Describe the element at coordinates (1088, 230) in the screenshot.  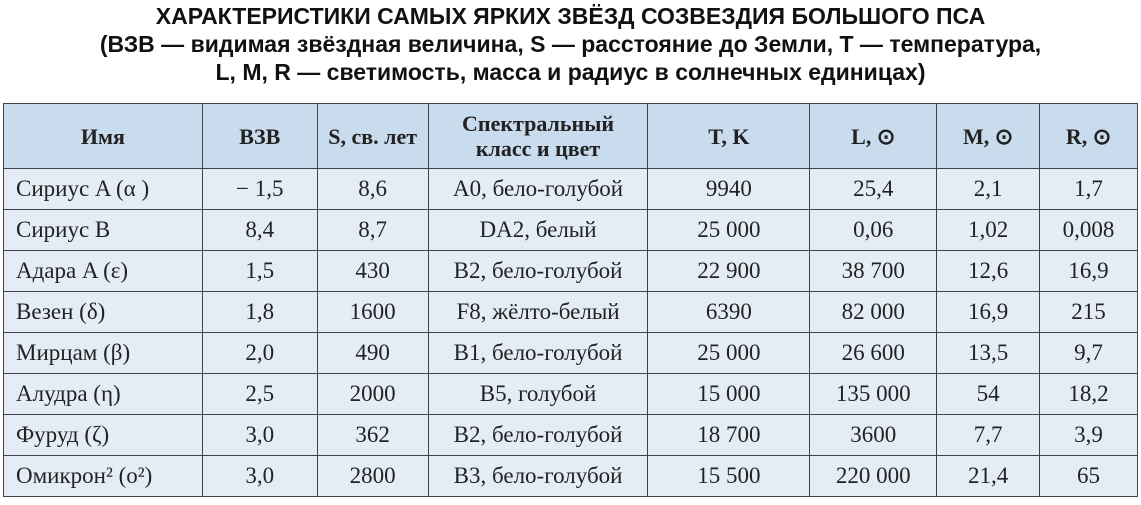
I see `table-cell: 0,008` at that location.